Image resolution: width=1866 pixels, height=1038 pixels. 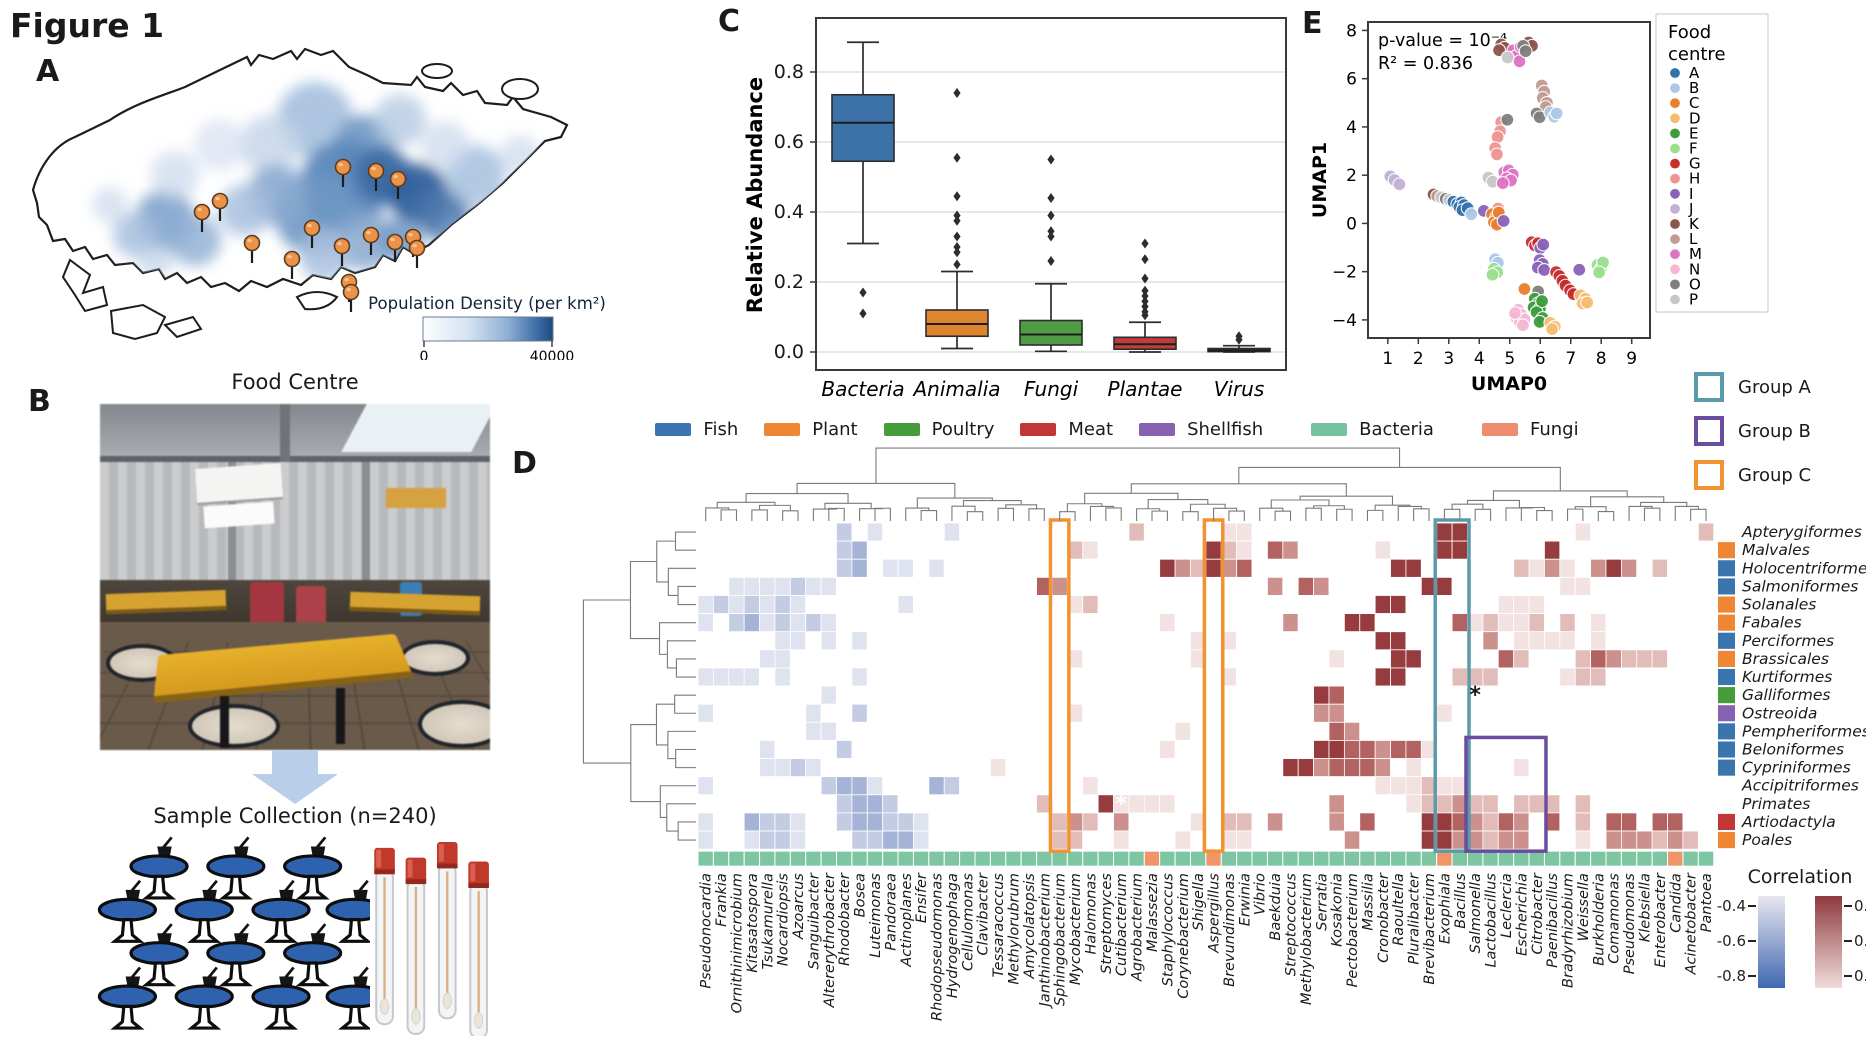 I want to click on box-animalia, so click(x=957, y=219).